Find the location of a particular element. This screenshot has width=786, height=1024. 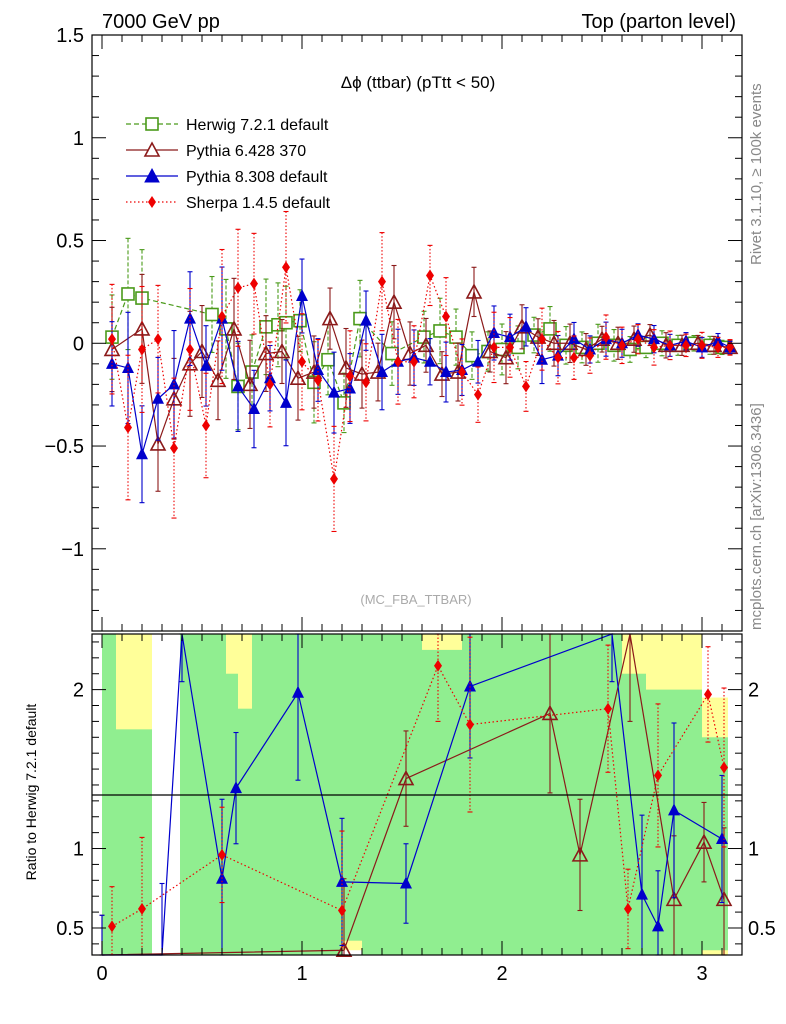

mcplots-label: mcplots.cern.ch [arXiv:1306.3436] is located at coordinates (756, 516).